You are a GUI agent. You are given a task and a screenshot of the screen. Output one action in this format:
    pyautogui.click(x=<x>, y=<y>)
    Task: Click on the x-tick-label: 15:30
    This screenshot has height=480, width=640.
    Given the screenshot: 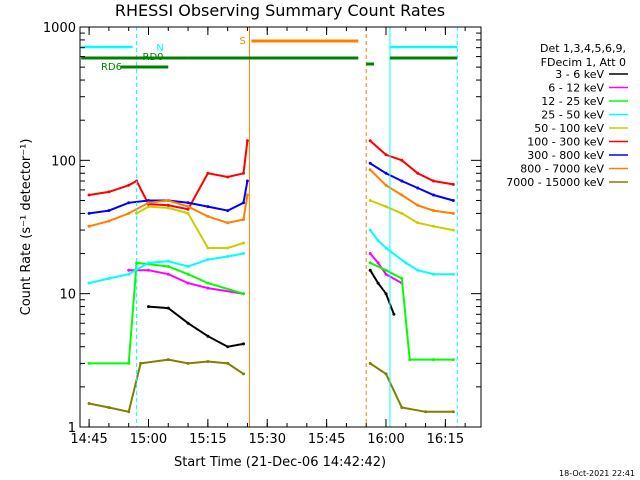 What is the action you would take?
    pyautogui.click(x=267, y=439)
    